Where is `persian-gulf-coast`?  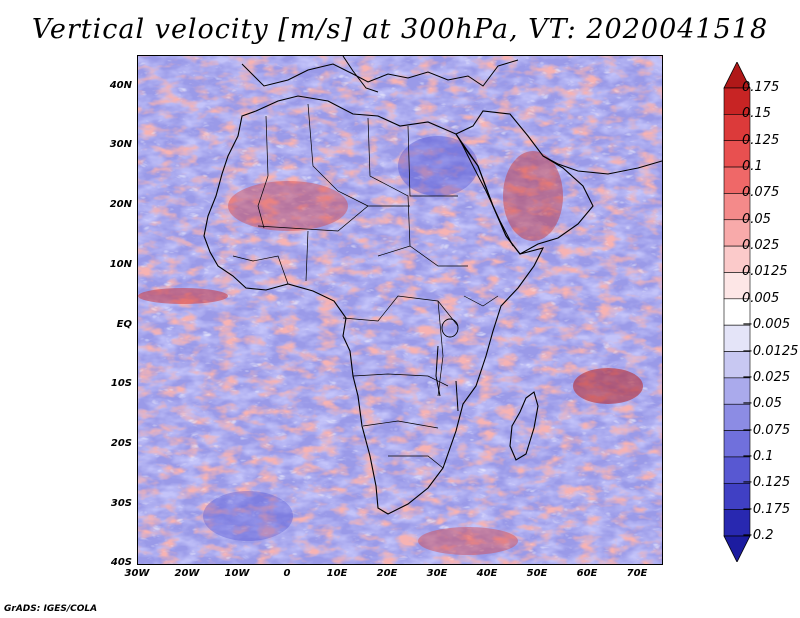
persian-gulf-coast is located at coordinates (602, 165).